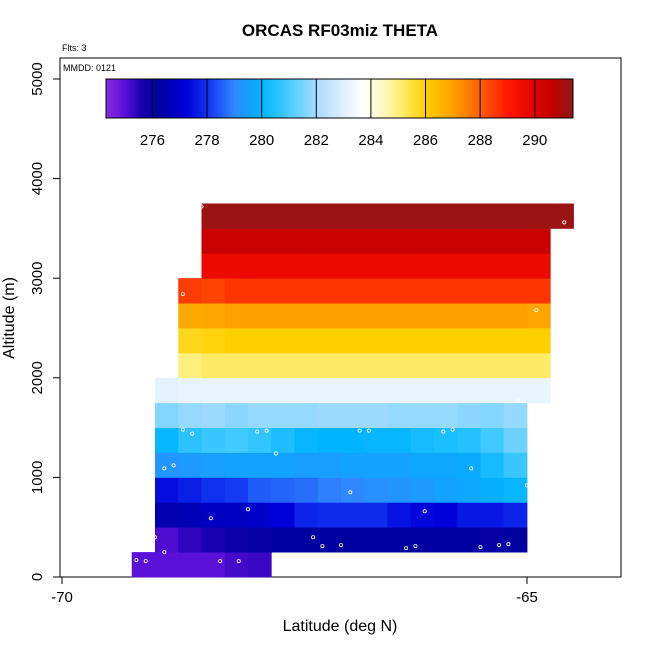 The height and width of the screenshot is (650, 650). Describe the element at coordinates (37, 178) in the screenshot. I see `y-tick-label: 4000` at that location.